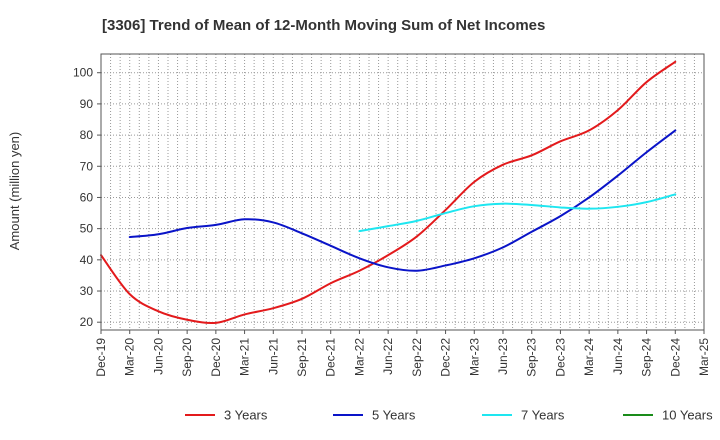 The image size is (720, 440). Describe the element at coordinates (532, 357) in the screenshot. I see `x-tick-label: Sep-23` at that location.